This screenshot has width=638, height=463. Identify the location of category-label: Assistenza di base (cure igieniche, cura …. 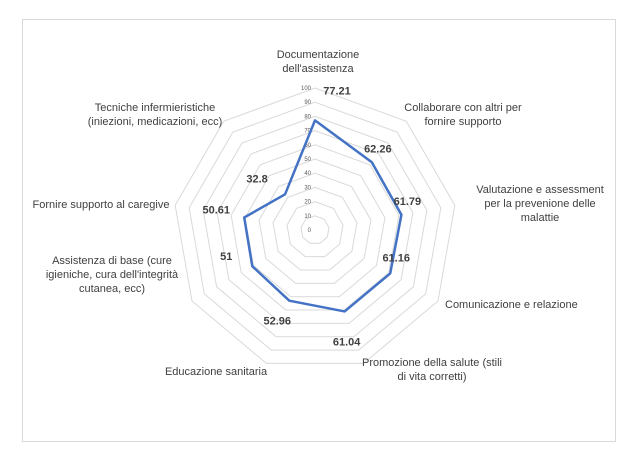
(112, 275).